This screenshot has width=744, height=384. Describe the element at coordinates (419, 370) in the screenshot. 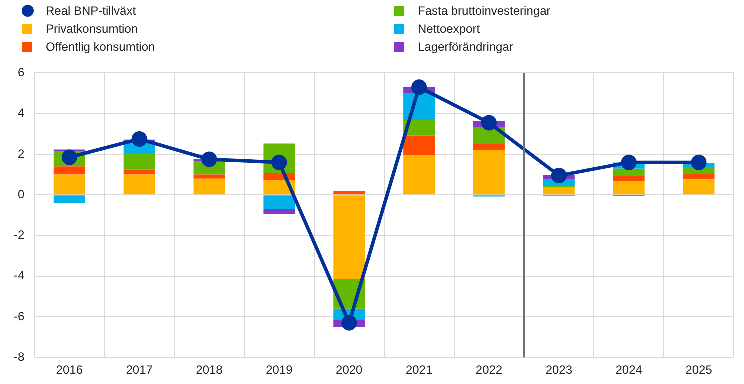

I see `x-tick-label: 2021` at that location.